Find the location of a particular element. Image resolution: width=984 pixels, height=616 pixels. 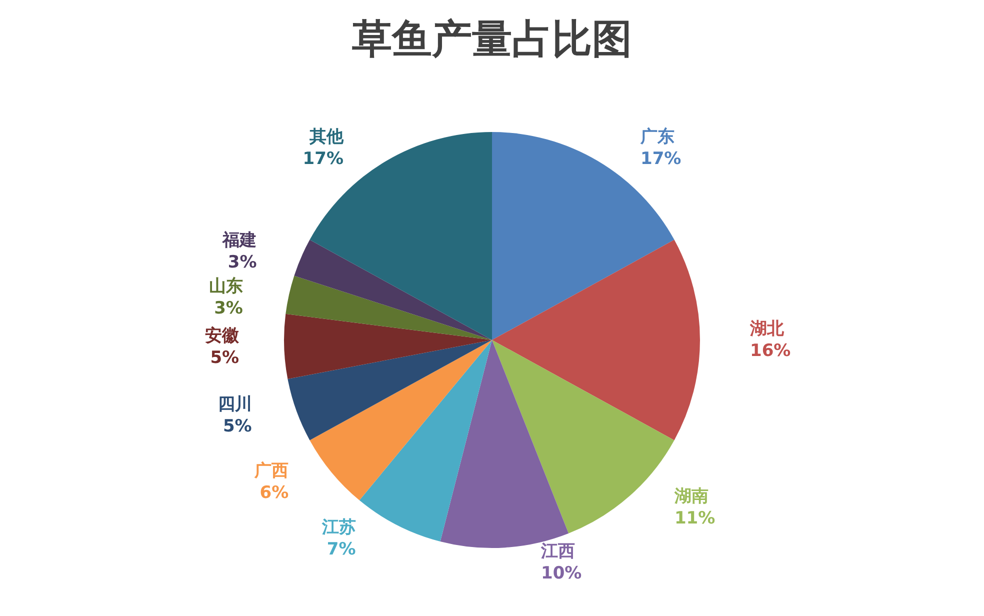

slice-label: 湖北 is located at coordinates (767, 329).